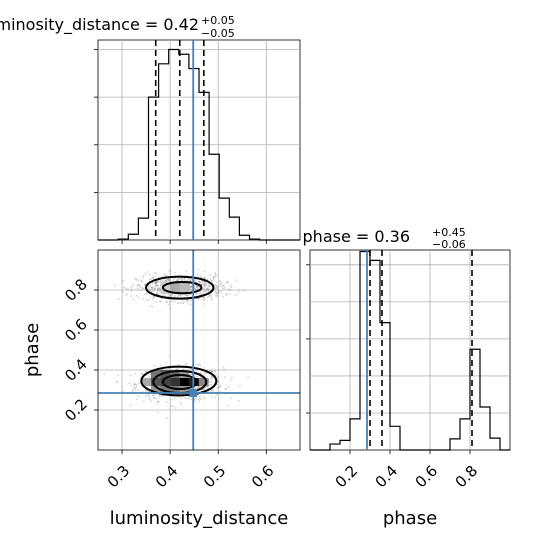  What do you see at coordinates (167, 477) in the screenshot?
I see `scatter-xtick-label: 0.4` at bounding box center [167, 477].